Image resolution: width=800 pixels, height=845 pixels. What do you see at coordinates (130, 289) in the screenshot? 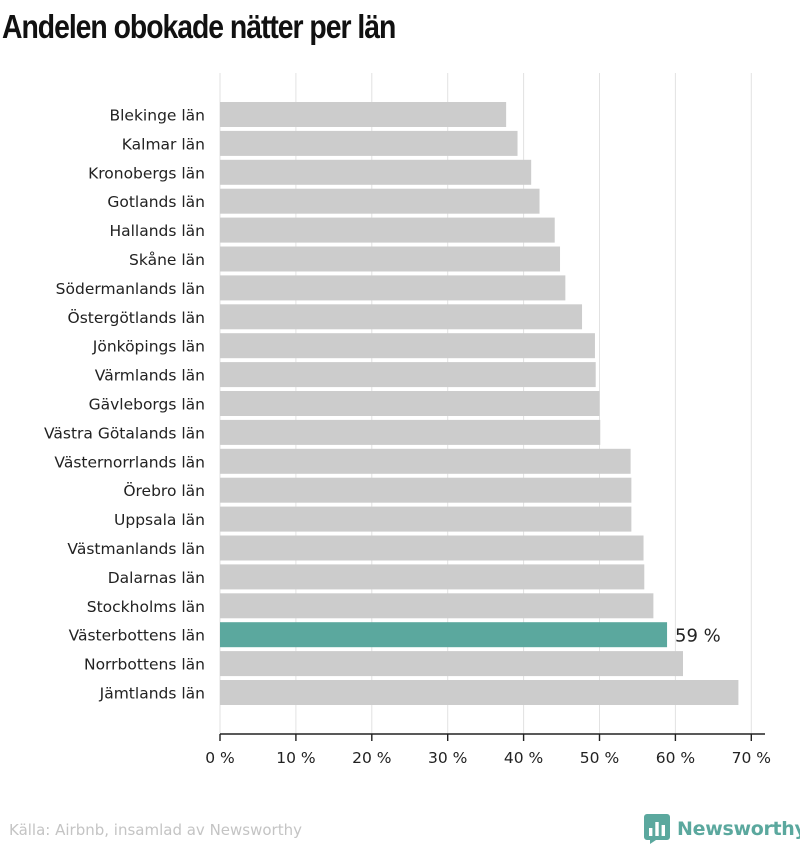
I see `category-label: Södermanlands län` at bounding box center [130, 289].